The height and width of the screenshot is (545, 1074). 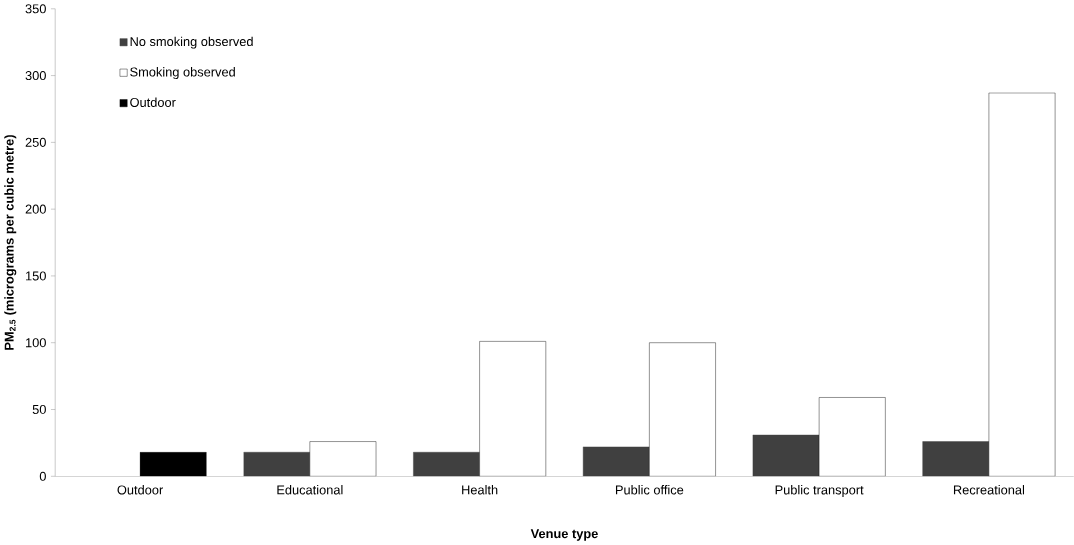 I want to click on x-tick-label: Public transport, so click(x=819, y=491).